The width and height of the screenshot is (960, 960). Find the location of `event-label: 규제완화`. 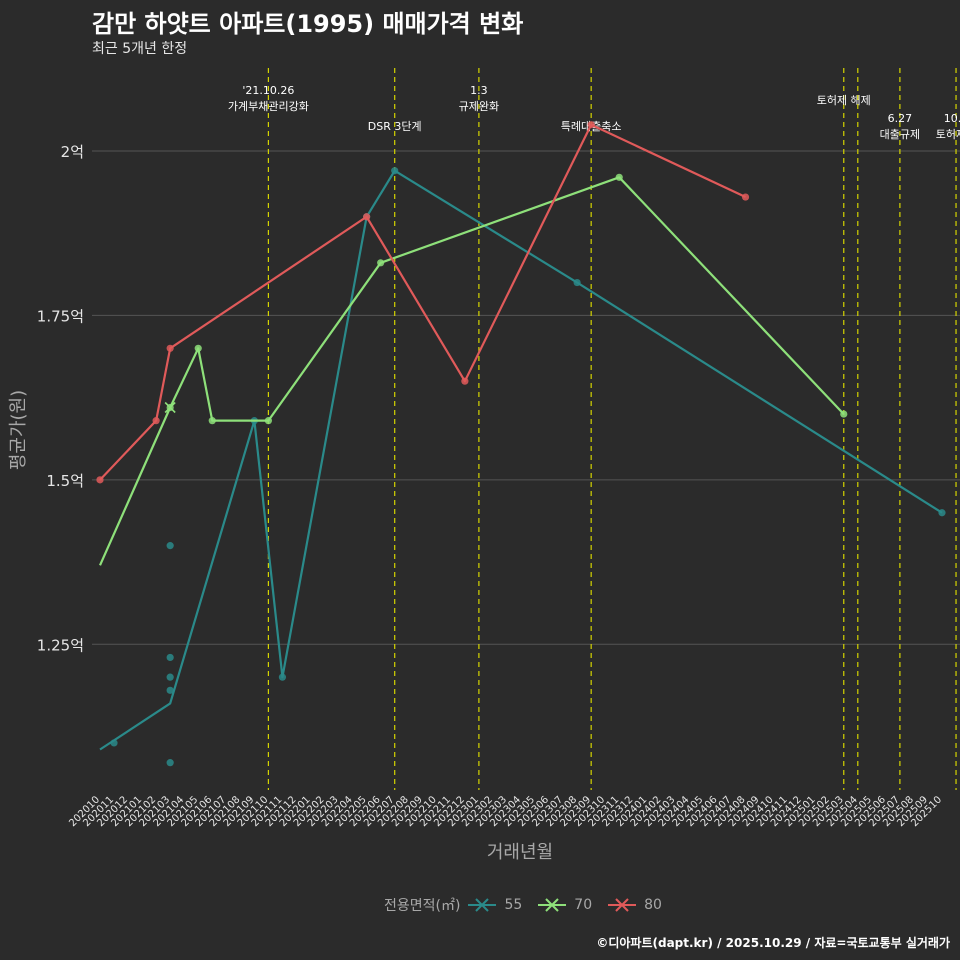

event-label: 규제완화 is located at coordinates (479, 106).